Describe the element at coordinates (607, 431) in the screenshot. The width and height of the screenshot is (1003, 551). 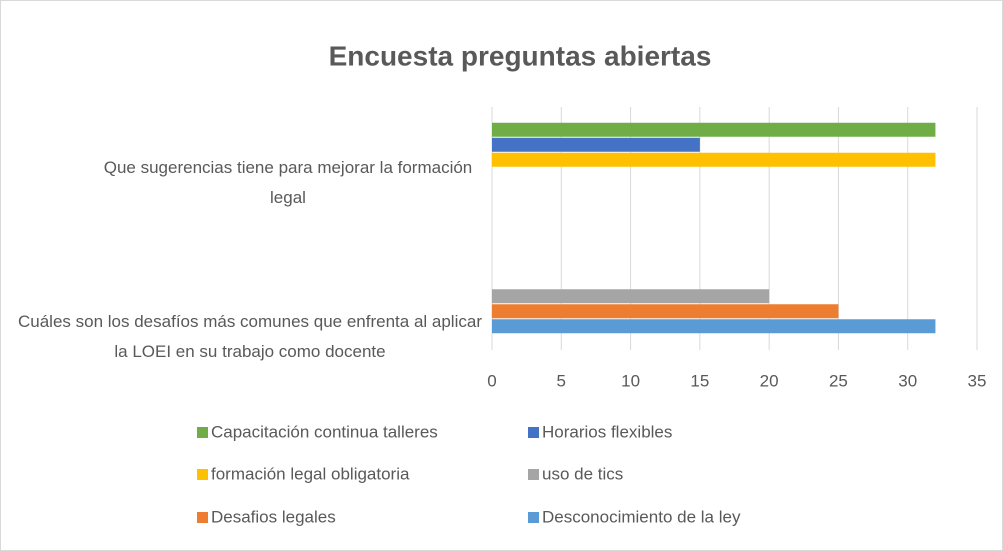
I see `legend-label: Horarios flexibles` at that location.